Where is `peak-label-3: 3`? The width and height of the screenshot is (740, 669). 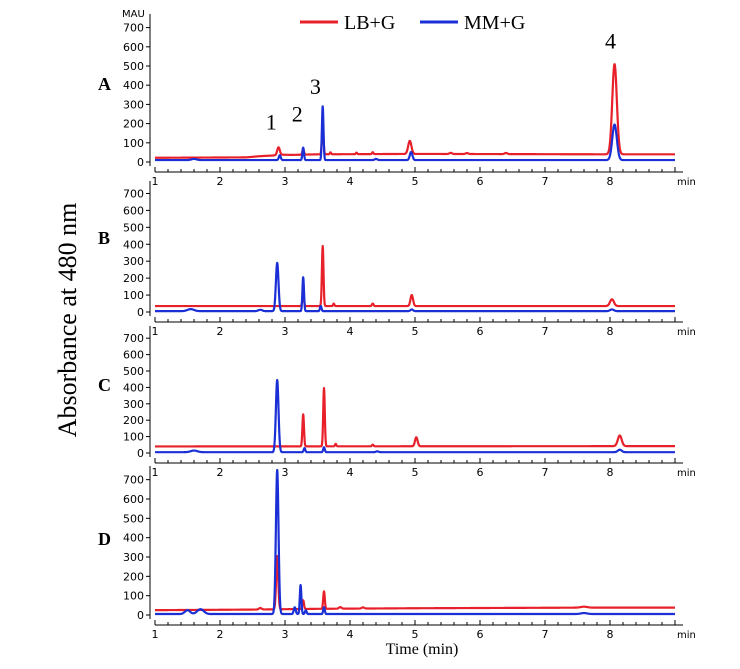 peak-label-3: 3 is located at coordinates (315, 86).